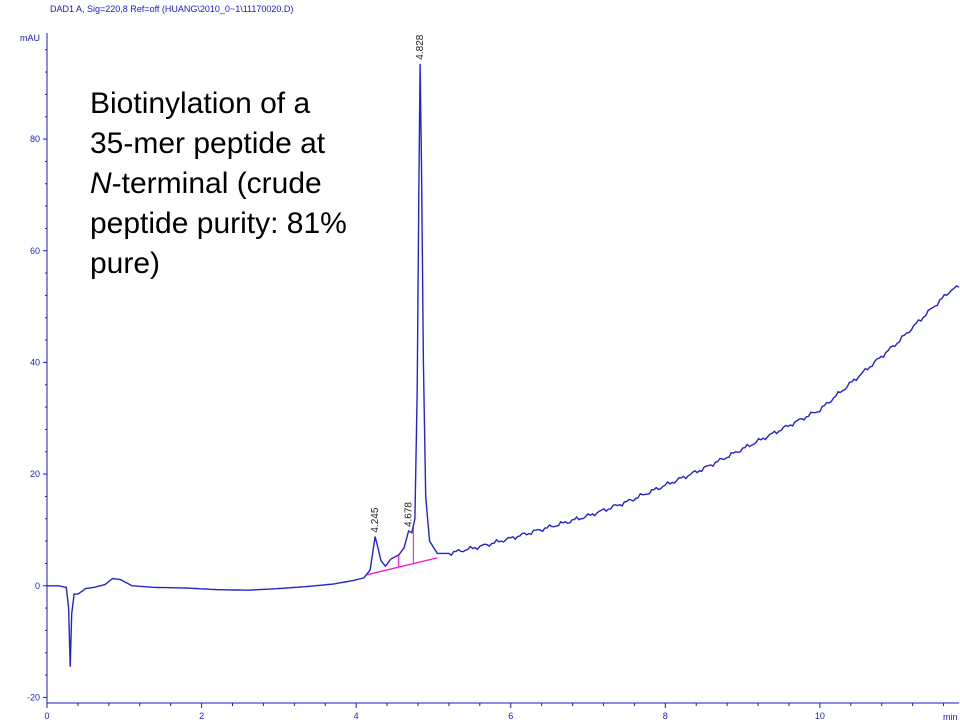 The width and height of the screenshot is (960, 728). What do you see at coordinates (46, 716) in the screenshot?
I see `x-tick-label: 0` at bounding box center [46, 716].